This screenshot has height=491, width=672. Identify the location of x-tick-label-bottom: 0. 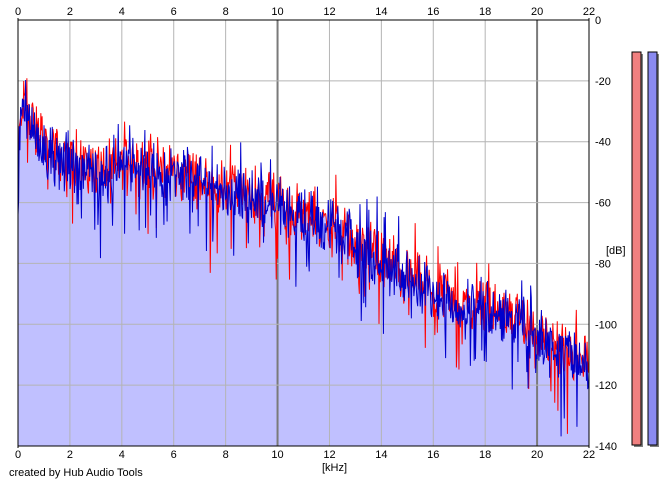
(18, 455).